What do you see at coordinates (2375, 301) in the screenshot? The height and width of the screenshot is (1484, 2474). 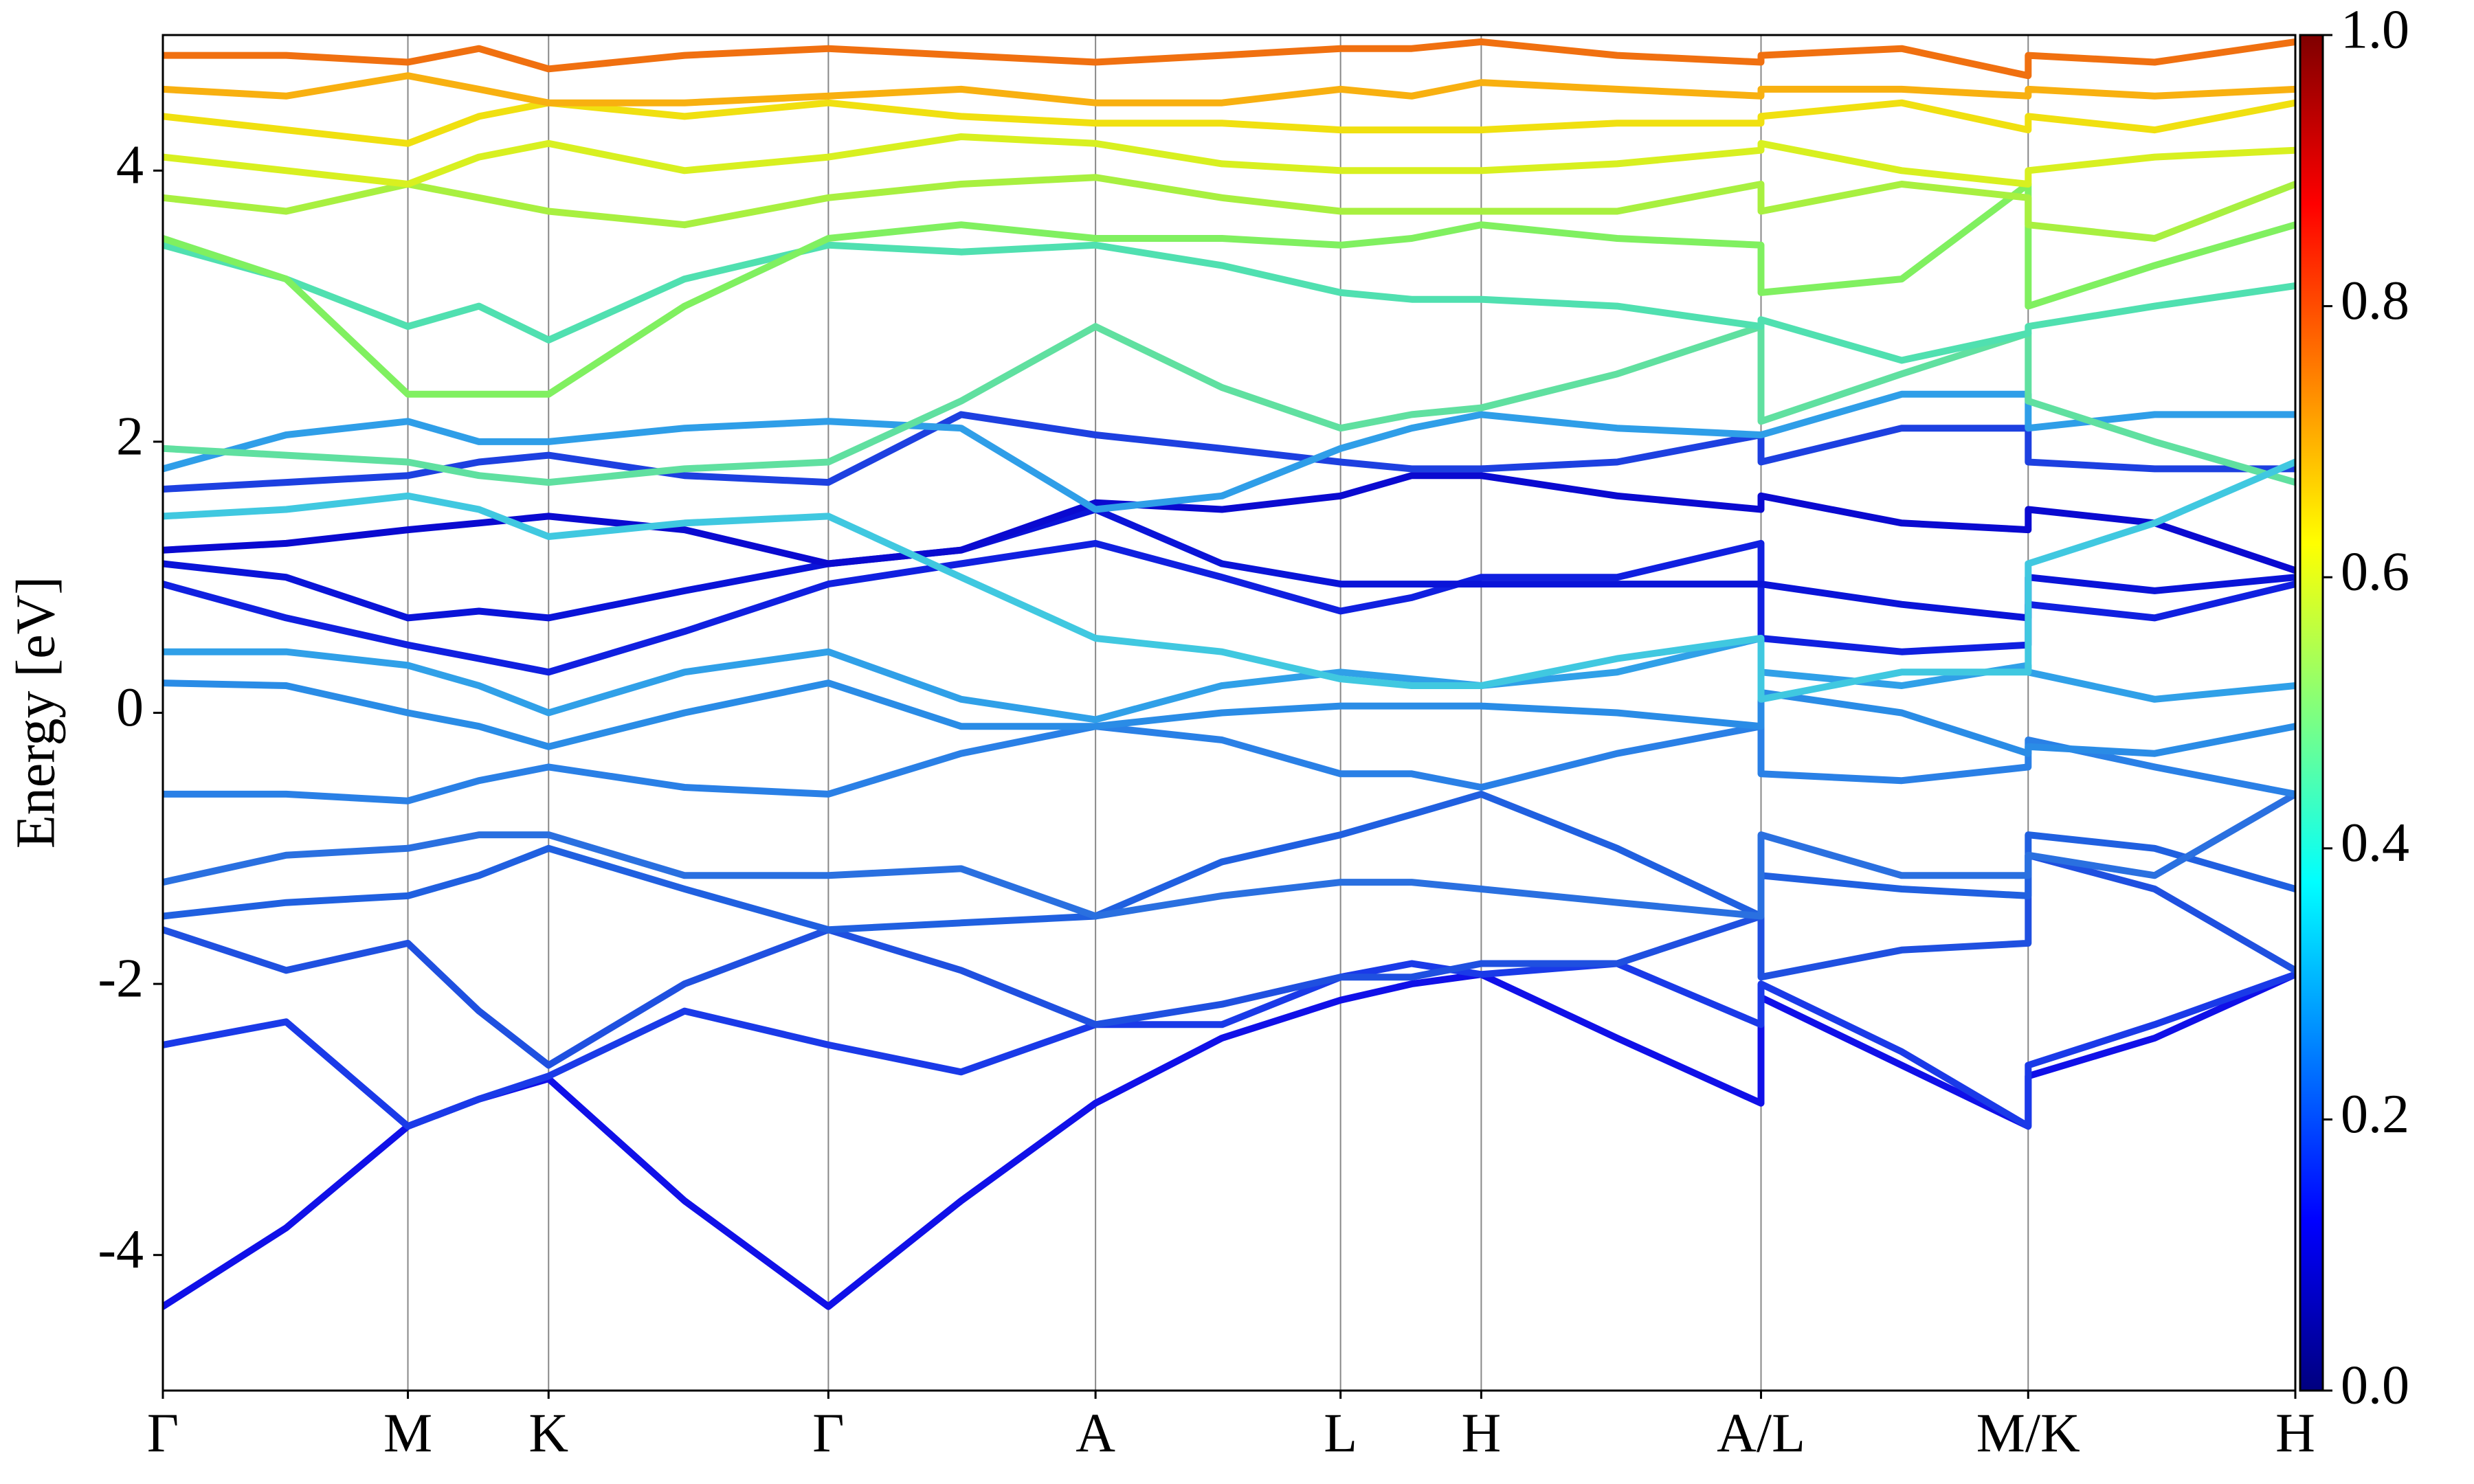 I see `colorbar-tick-label: 0.8` at bounding box center [2375, 301].